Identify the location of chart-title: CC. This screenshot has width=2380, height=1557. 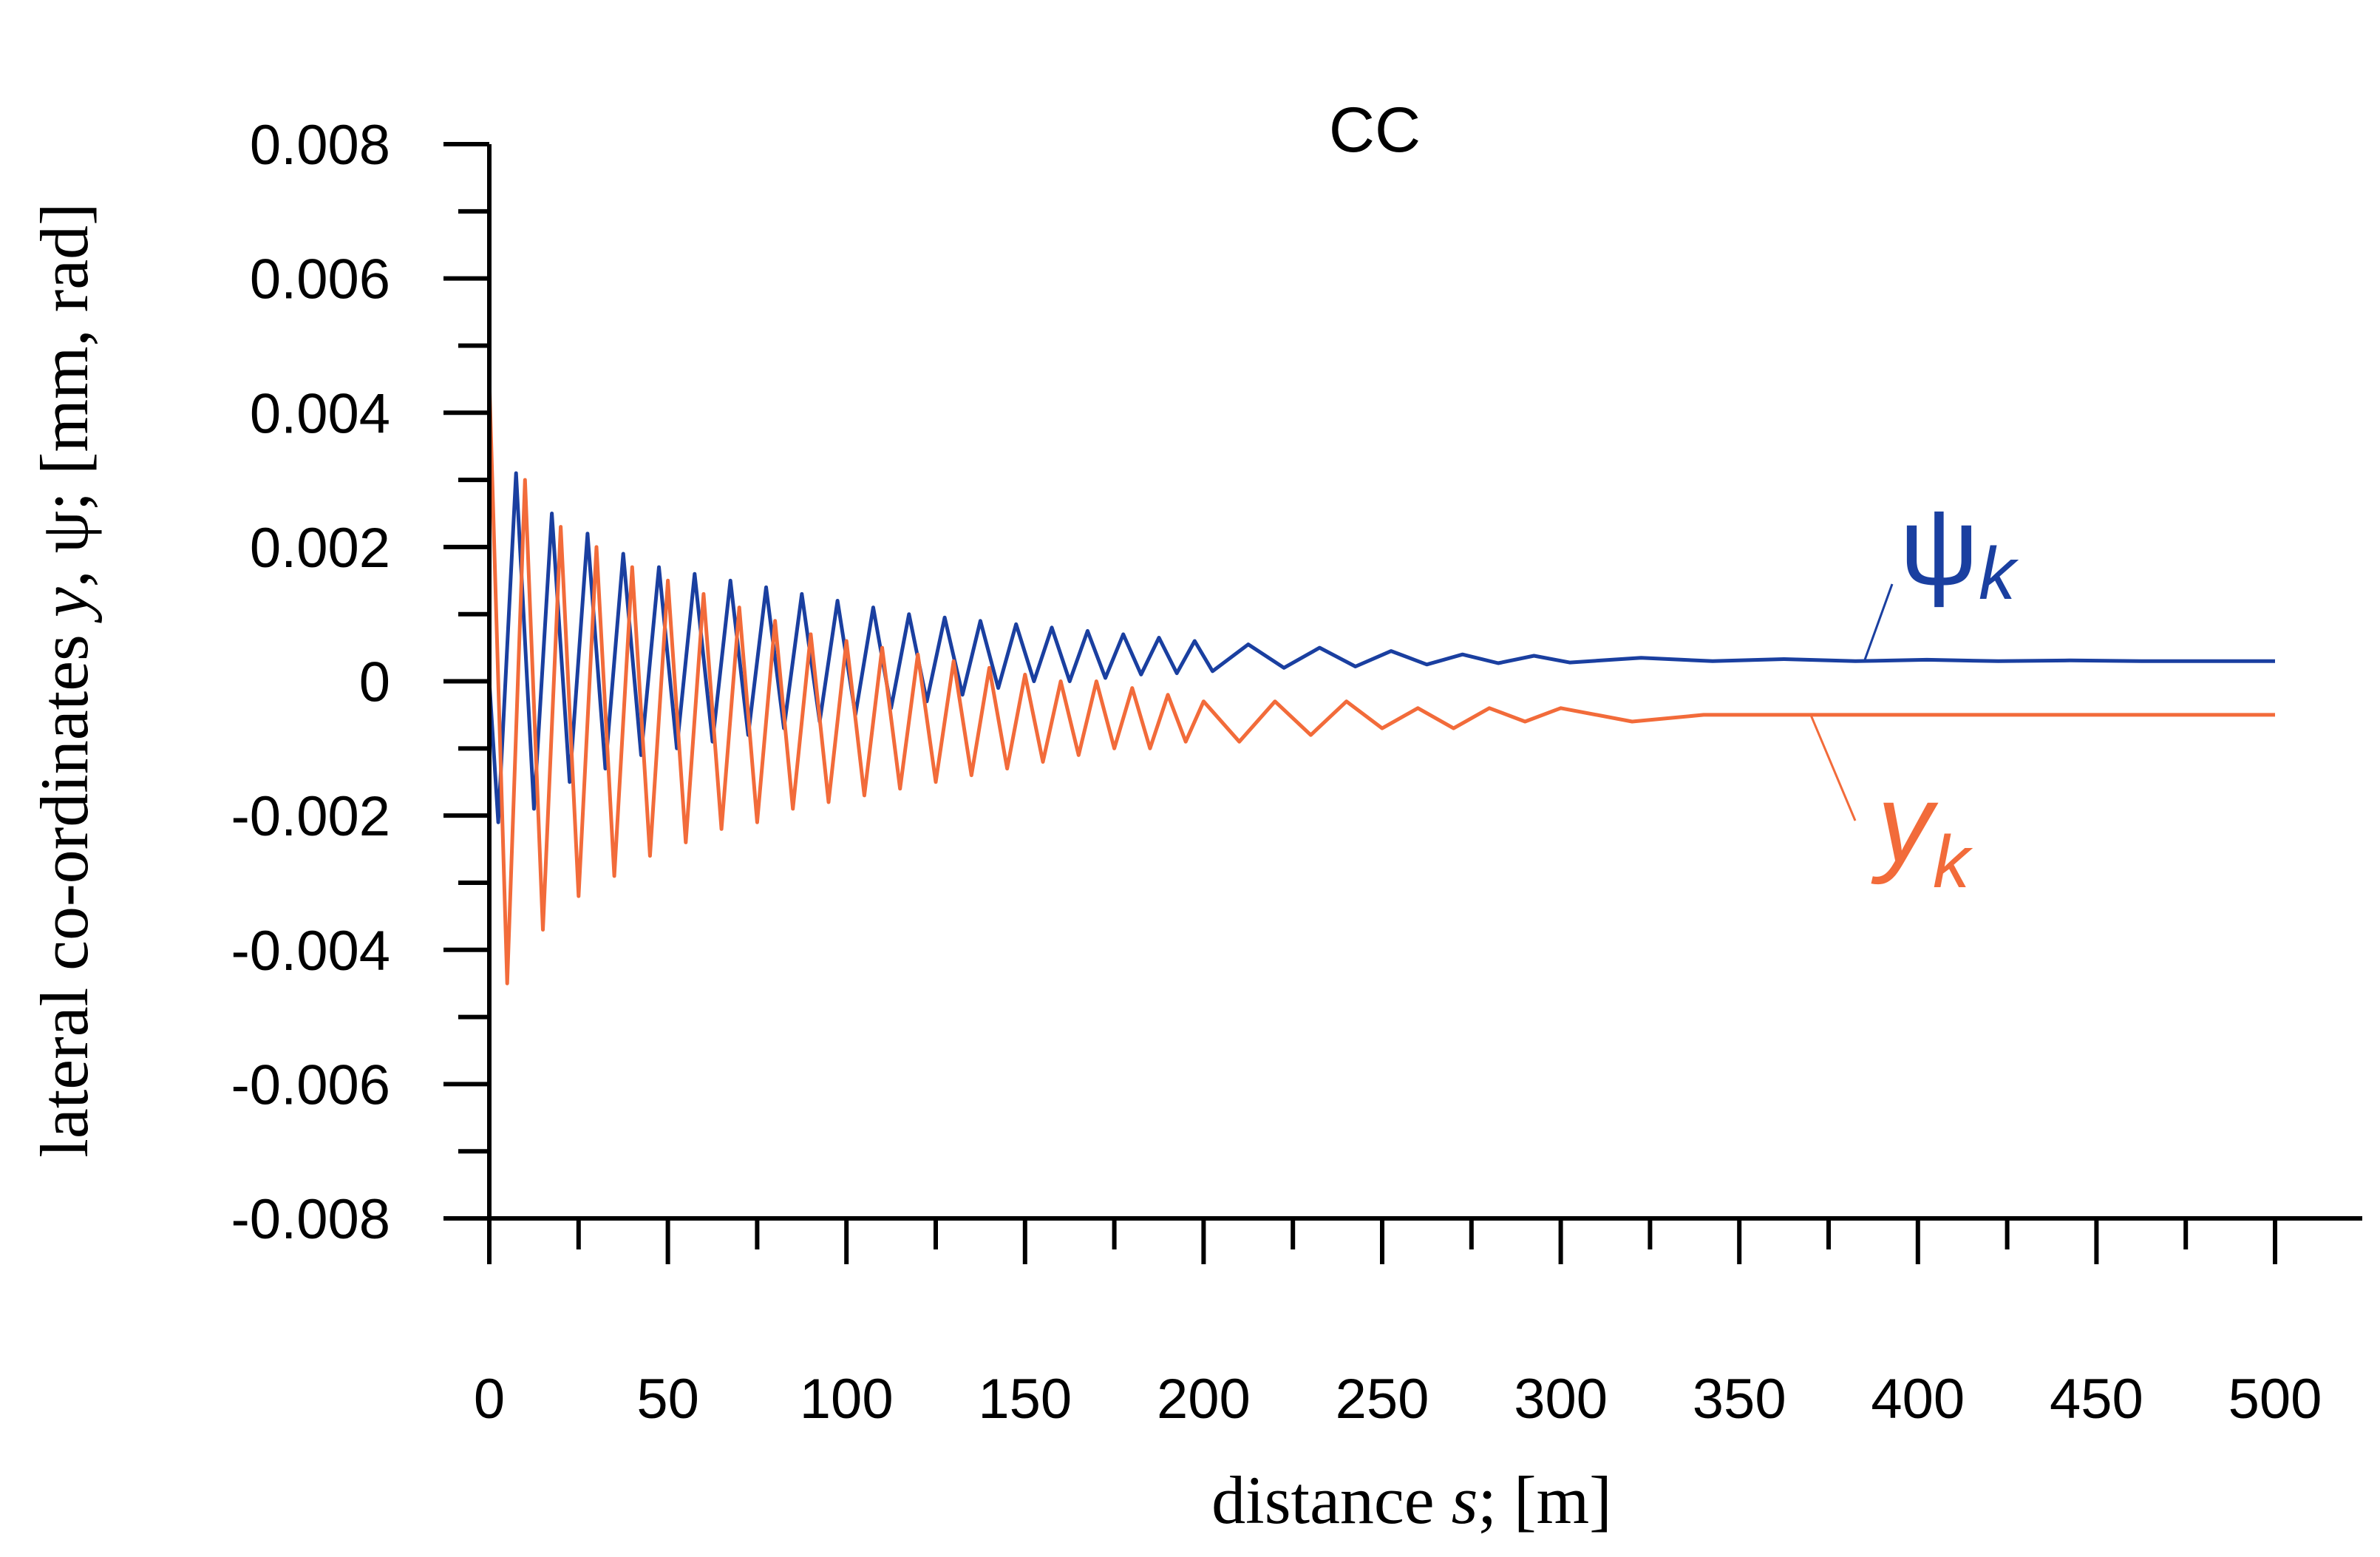
(1375, 131).